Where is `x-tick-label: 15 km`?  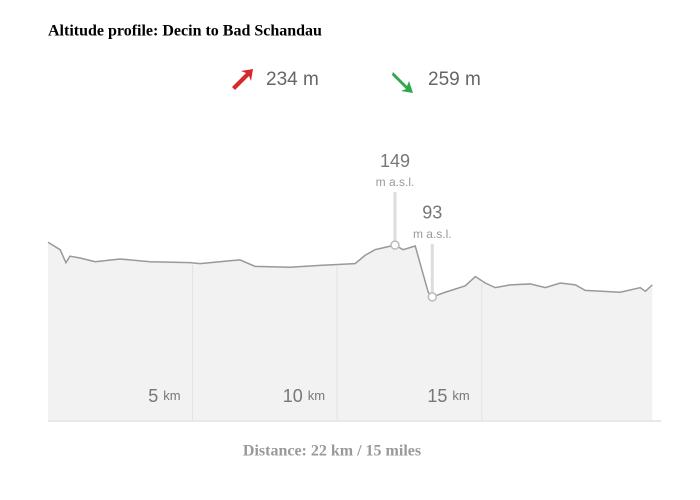 x-tick-label: 15 km is located at coordinates (448, 396).